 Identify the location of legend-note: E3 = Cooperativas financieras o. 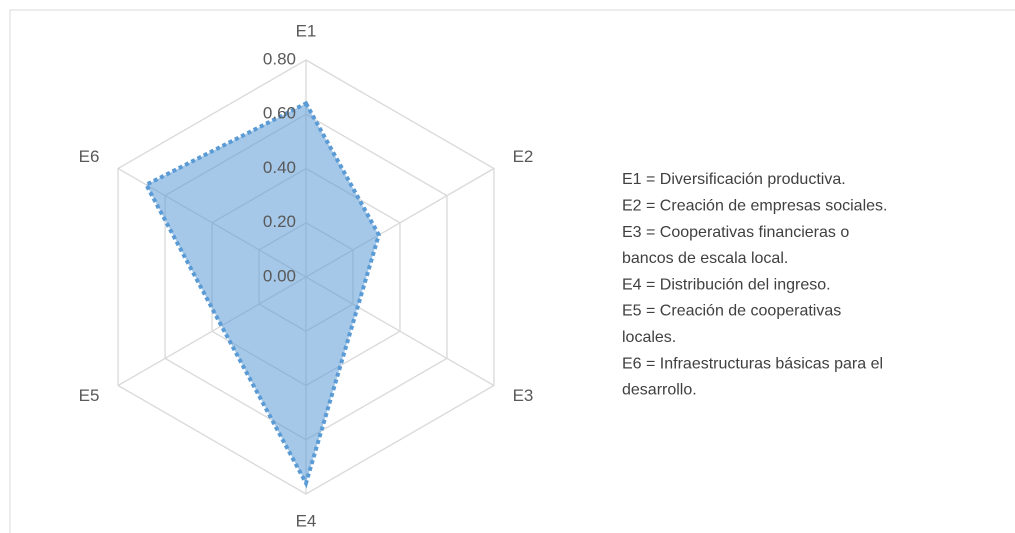
(735, 232).